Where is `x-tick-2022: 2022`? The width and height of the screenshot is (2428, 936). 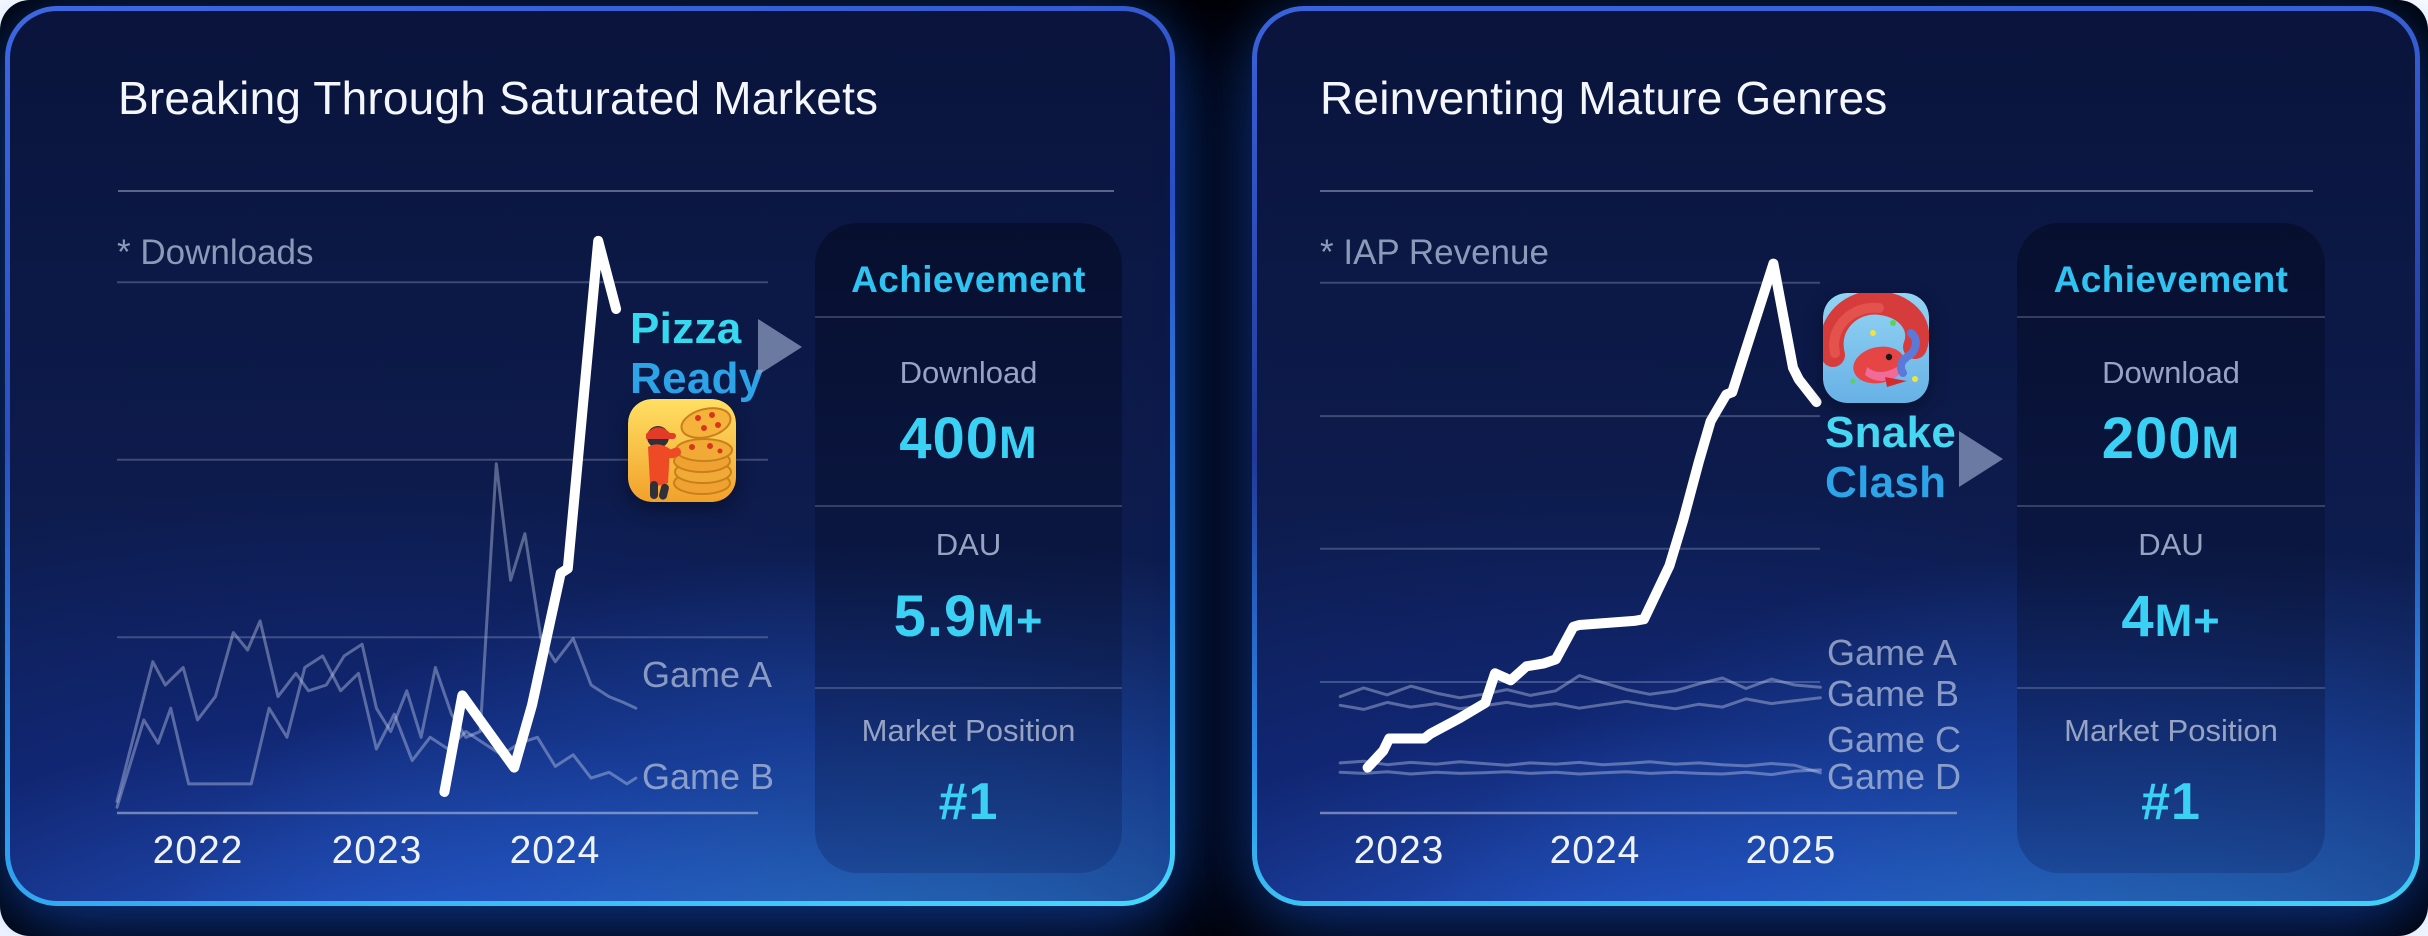 x-tick-2022: 2022 is located at coordinates (198, 850).